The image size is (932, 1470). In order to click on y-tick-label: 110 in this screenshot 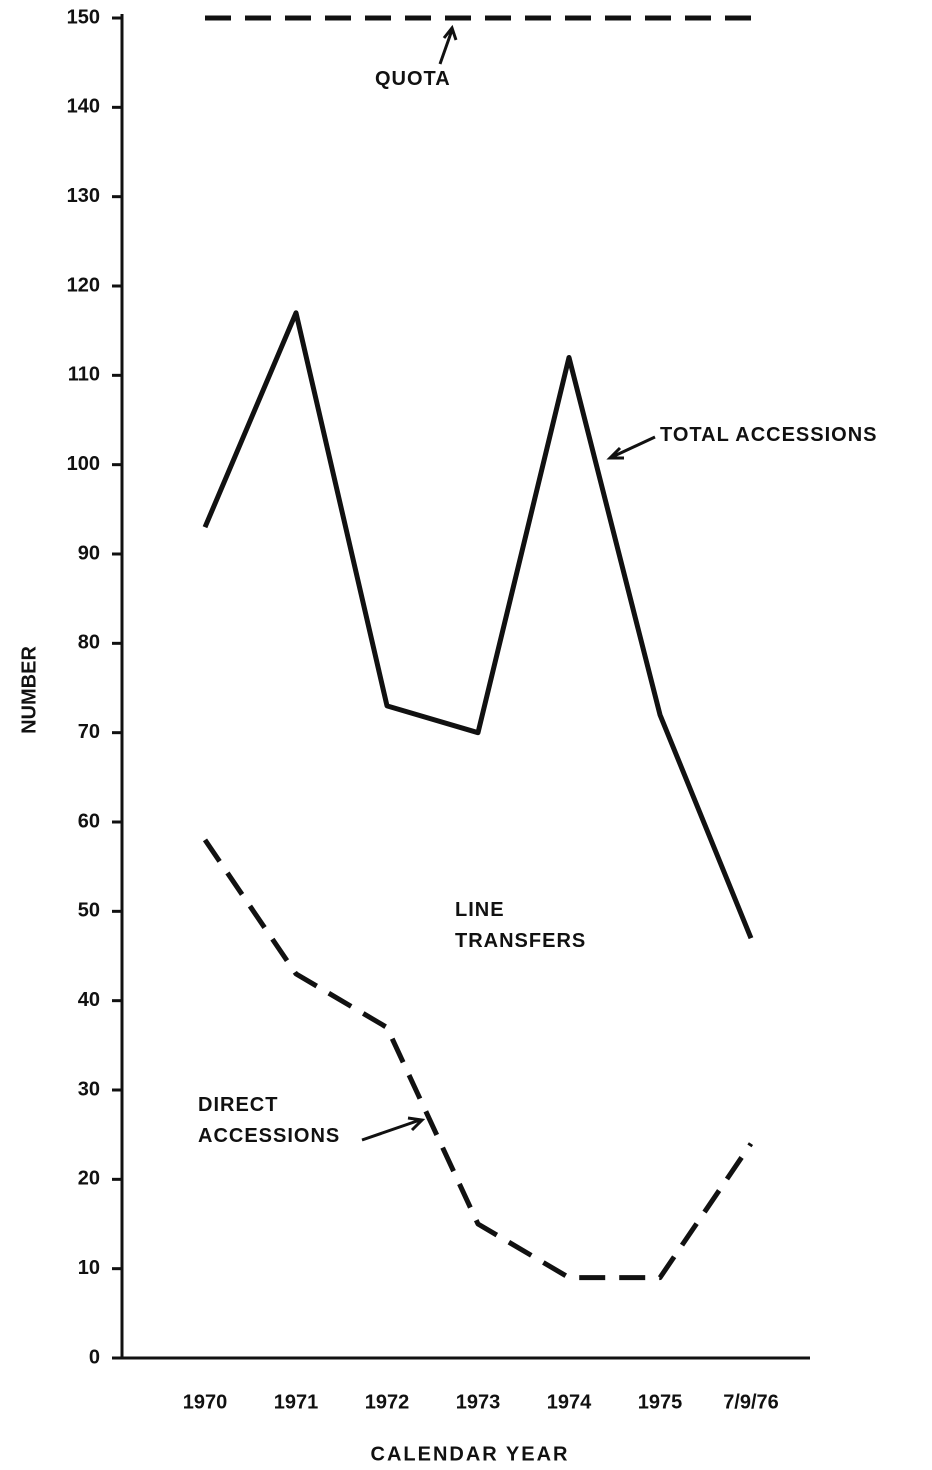, I will do `click(84, 375)`.